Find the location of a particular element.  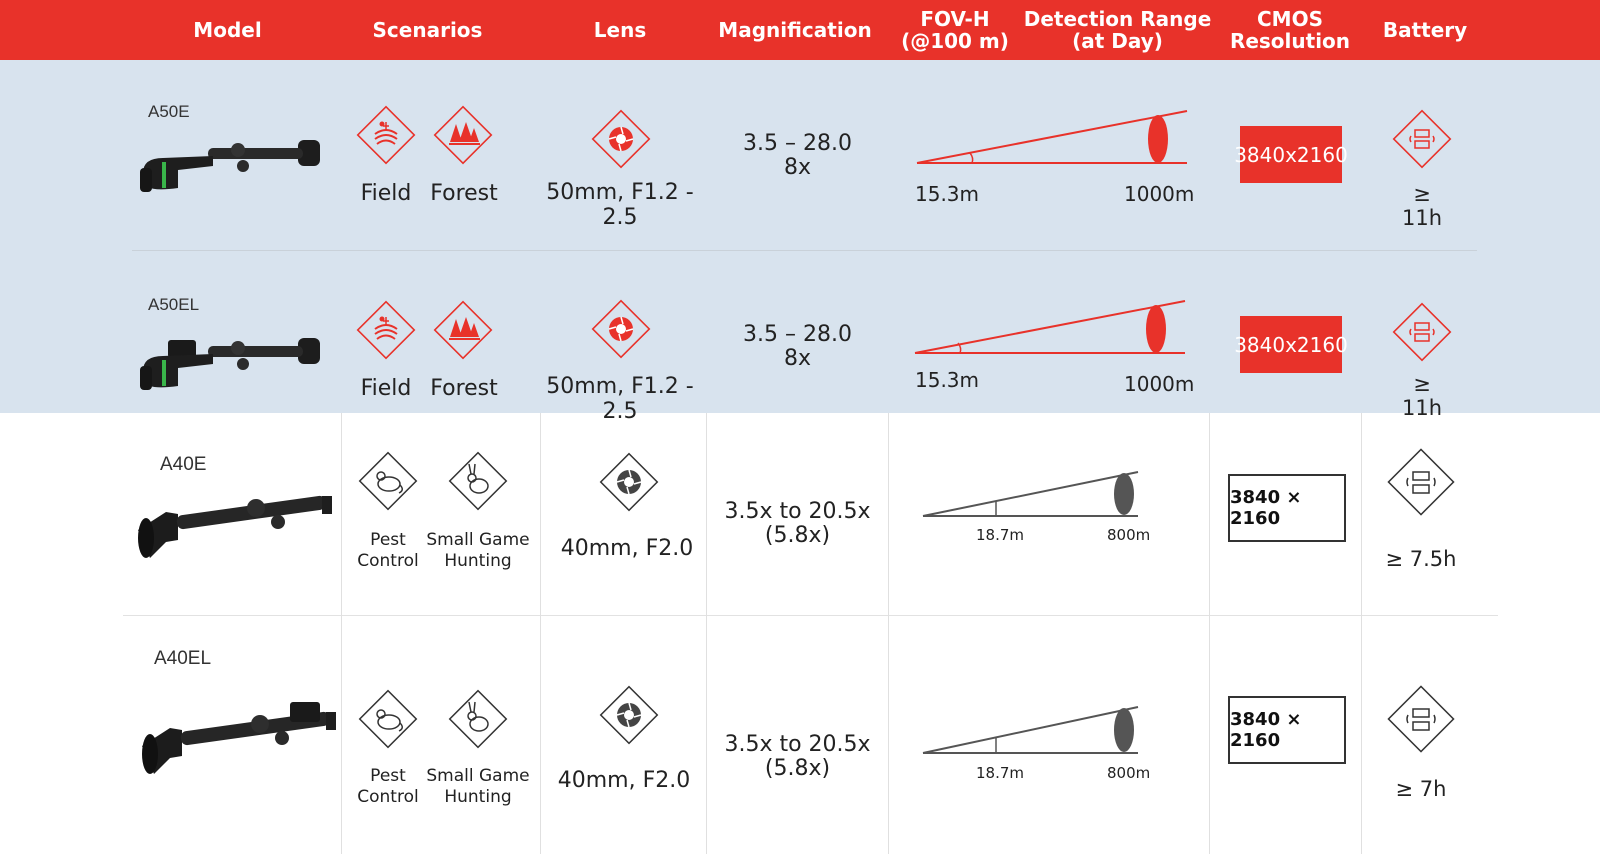

header-fov-line2: (@100 m) is located at coordinates (955, 41).